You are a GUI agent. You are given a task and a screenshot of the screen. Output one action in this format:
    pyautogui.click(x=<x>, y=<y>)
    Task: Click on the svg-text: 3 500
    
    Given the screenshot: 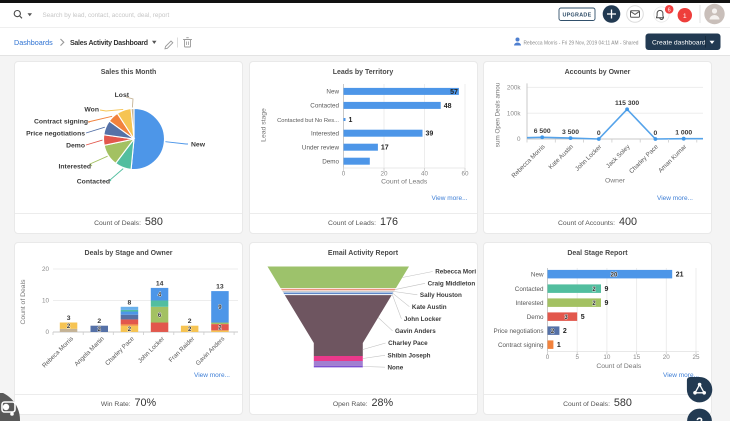 What is the action you would take?
    pyautogui.click(x=570, y=132)
    